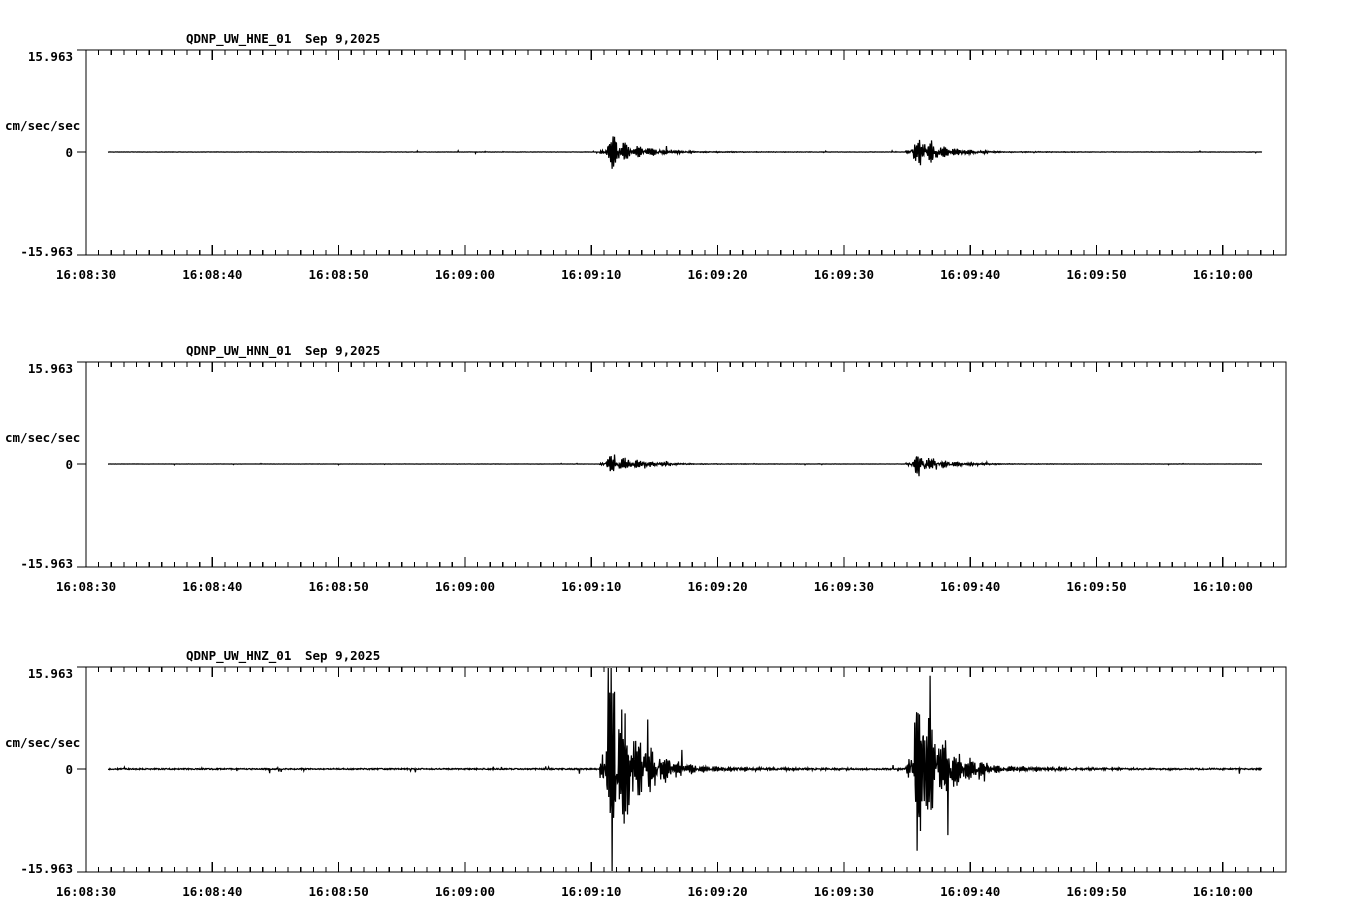  What do you see at coordinates (50, 56) in the screenshot?
I see `panel-hne-ymax-label: 15.963` at bounding box center [50, 56].